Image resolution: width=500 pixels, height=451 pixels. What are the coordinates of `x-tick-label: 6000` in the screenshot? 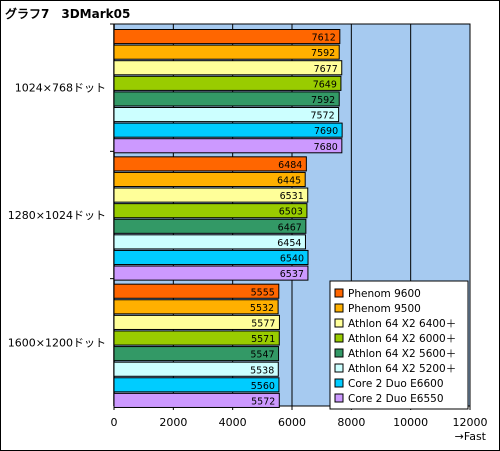 It's located at (292, 422).